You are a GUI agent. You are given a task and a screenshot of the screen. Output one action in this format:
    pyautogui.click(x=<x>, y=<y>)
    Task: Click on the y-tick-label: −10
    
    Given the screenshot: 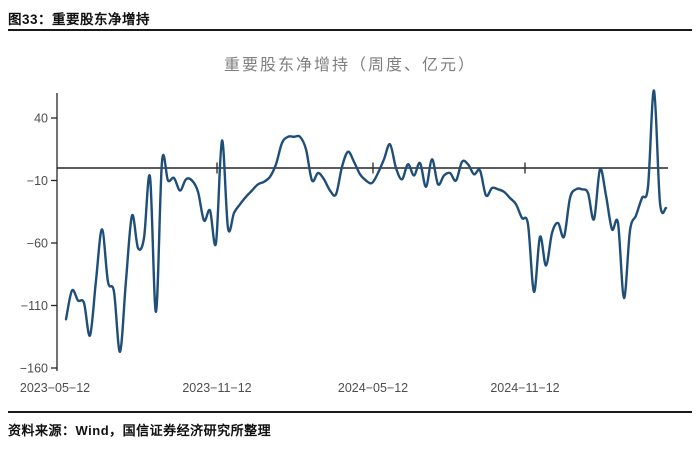 What is the action you would take?
    pyautogui.click(x=37, y=181)
    